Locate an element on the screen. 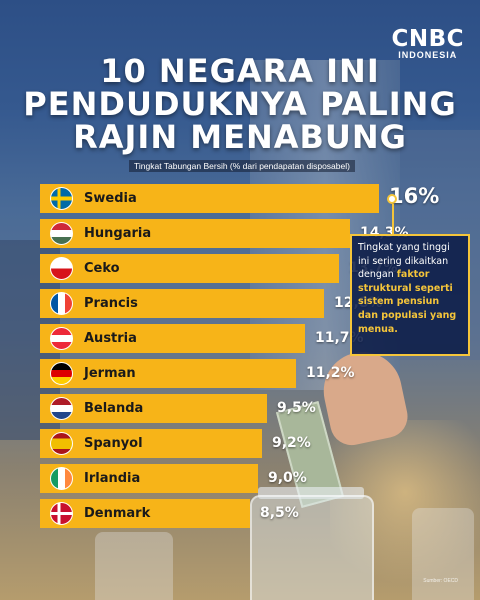 The width and height of the screenshot is (480, 600). bar-row: Belanda 9,5% is located at coordinates (240, 408).